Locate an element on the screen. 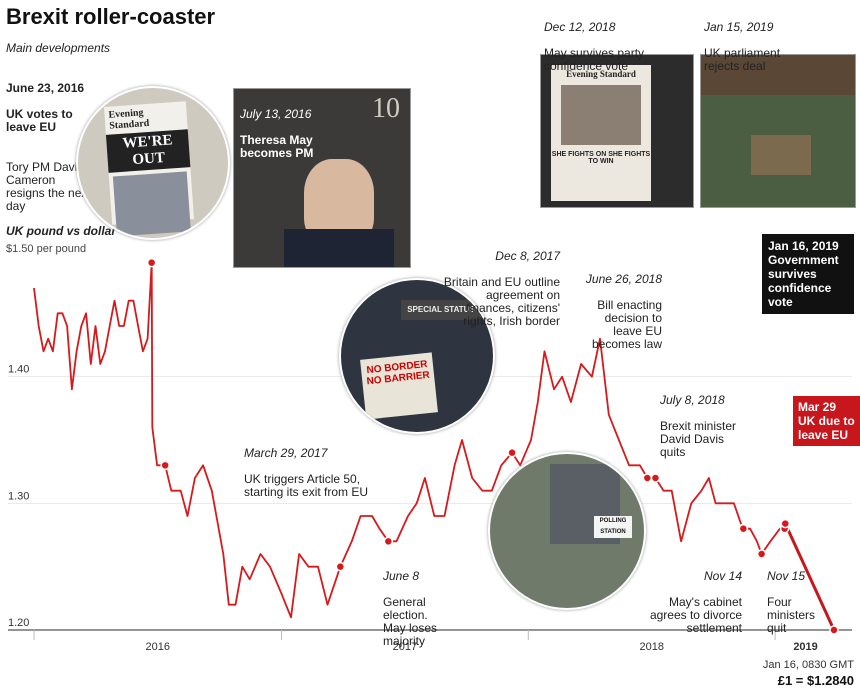 The height and width of the screenshot is (693, 860). annotation-july-2016: July 13, 2016 Theresa May becomes PM is located at coordinates (295, 134).